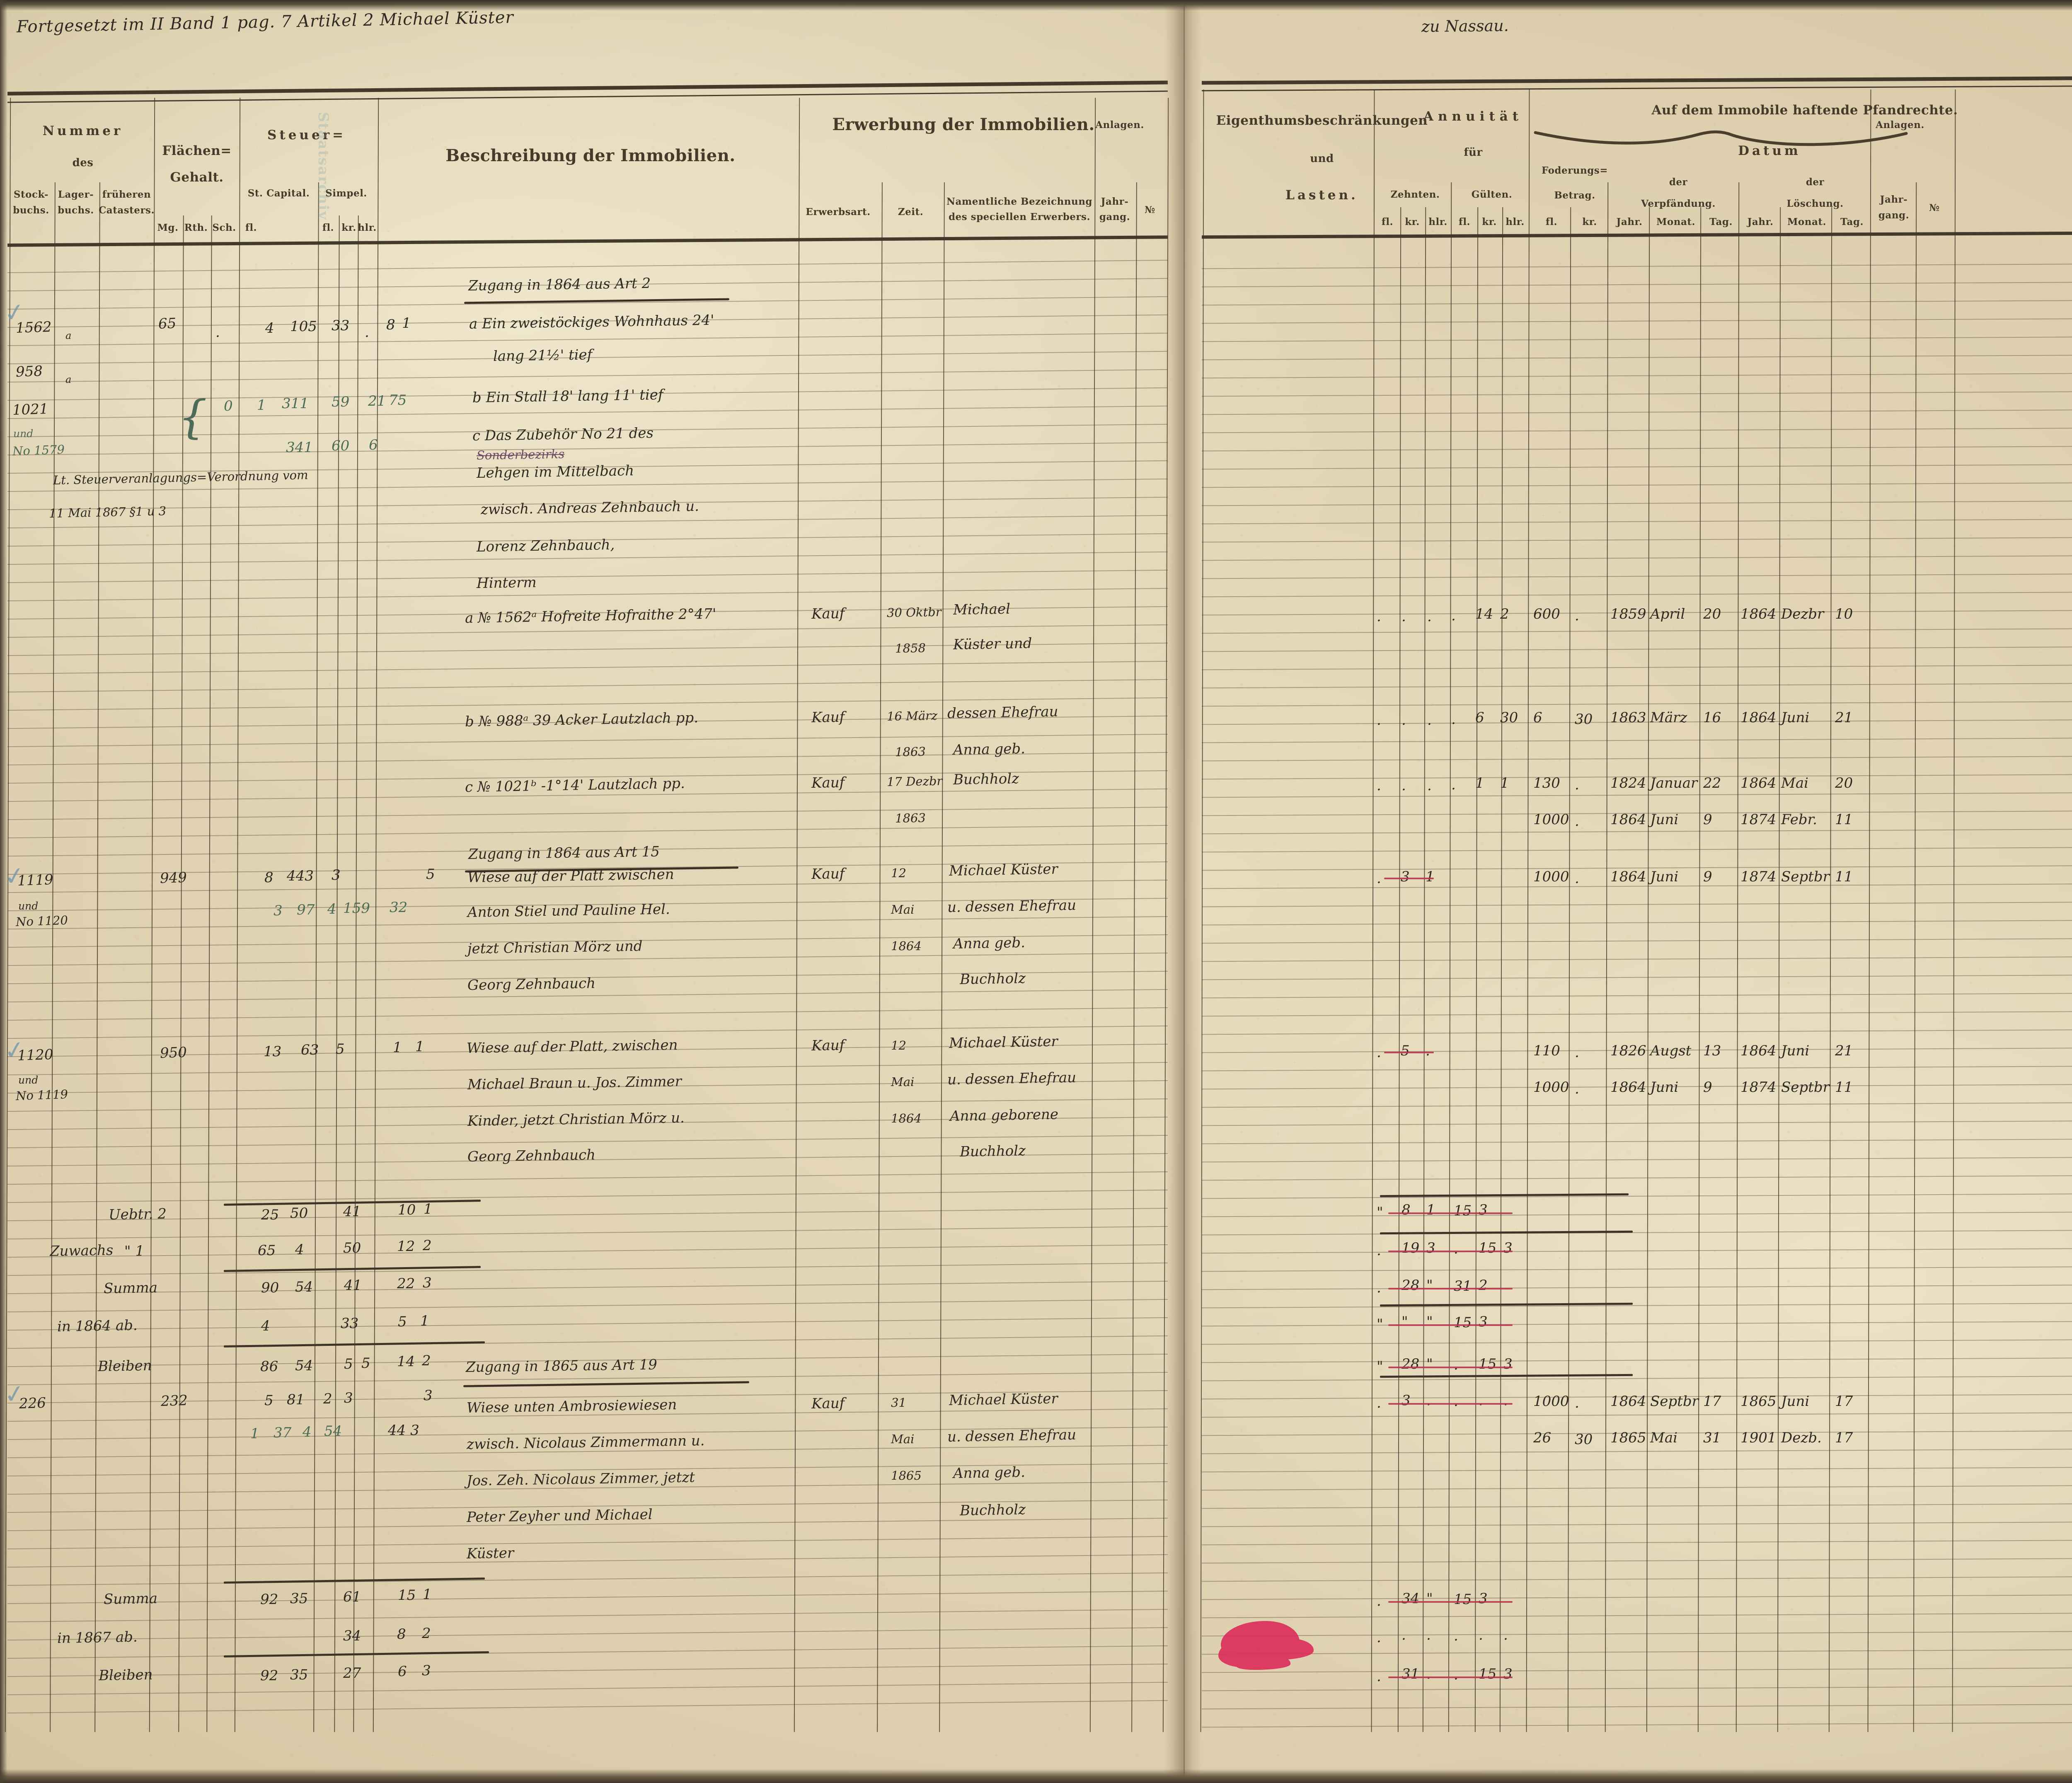 Image resolution: width=2072 pixels, height=1783 pixels. I want to click on book-gutter-shadow, so click(1183, 891).